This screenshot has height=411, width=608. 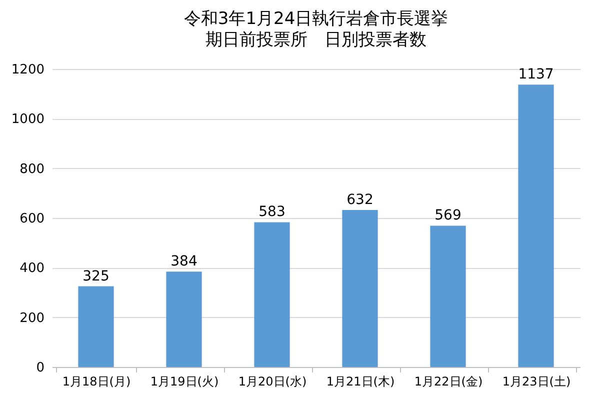 I want to click on data-label: 1137, so click(x=536, y=74).